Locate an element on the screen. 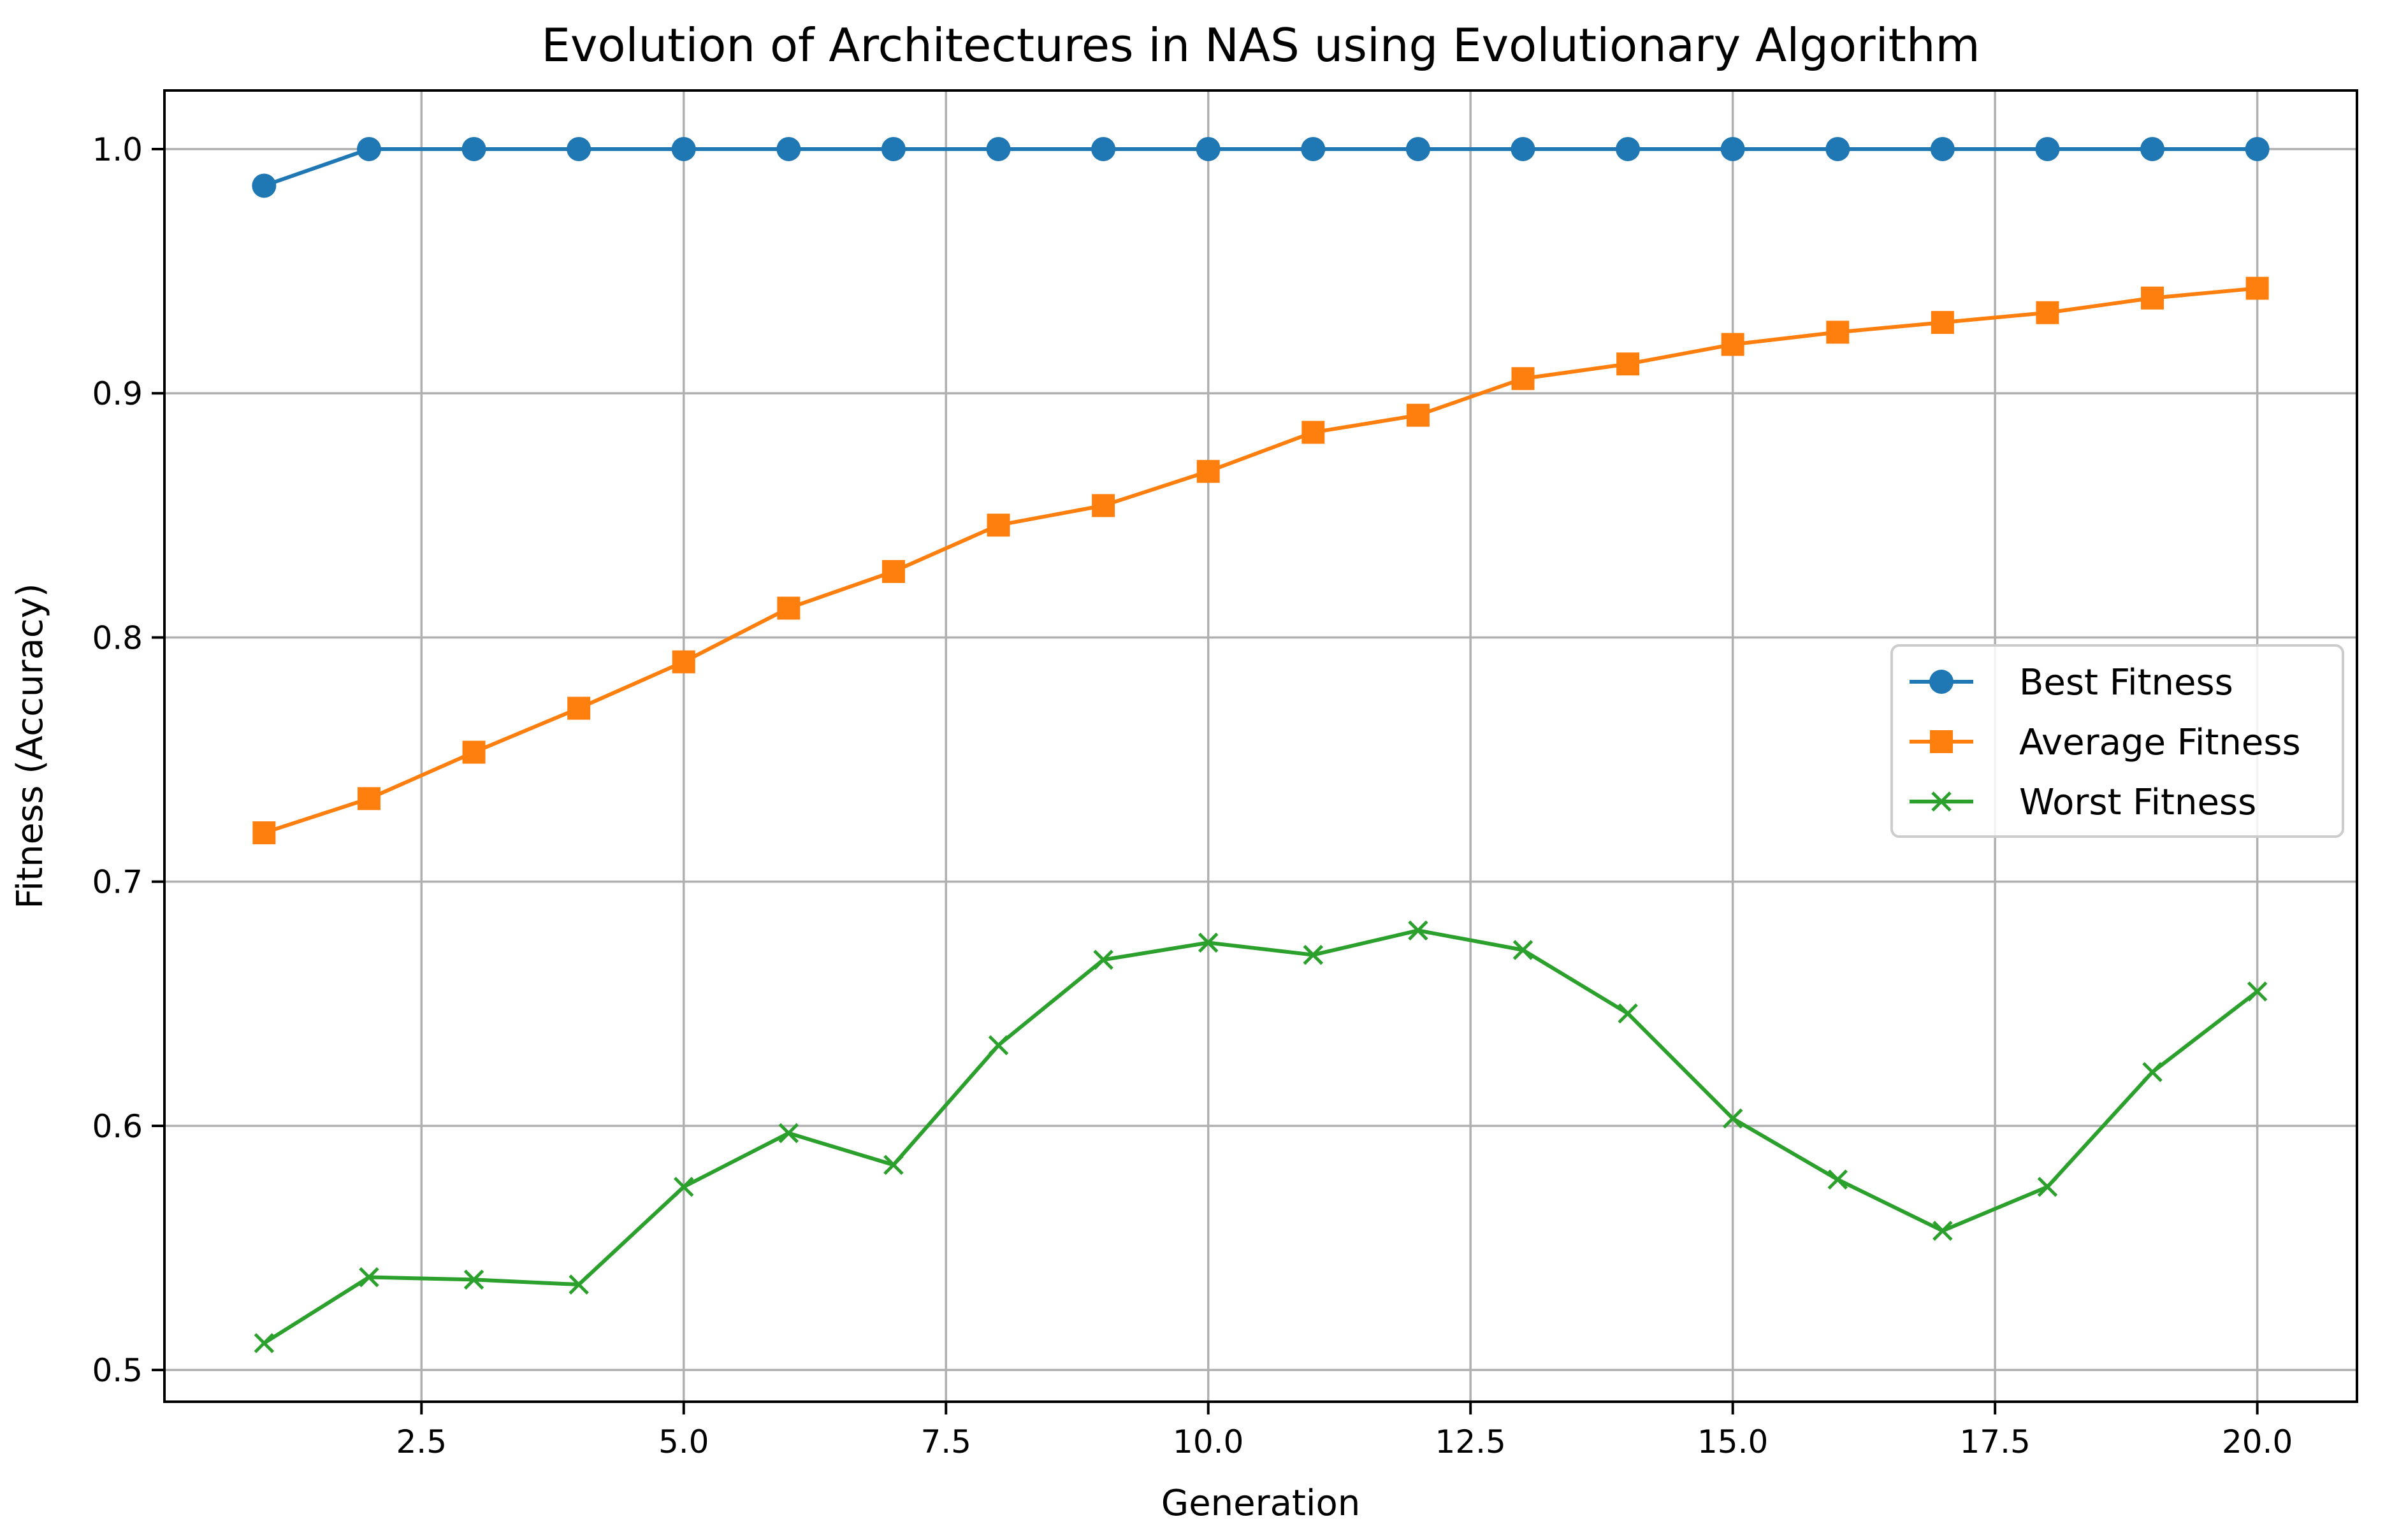 The height and width of the screenshot is (1540, 2385). best-fitness-line is located at coordinates (1260, 167).